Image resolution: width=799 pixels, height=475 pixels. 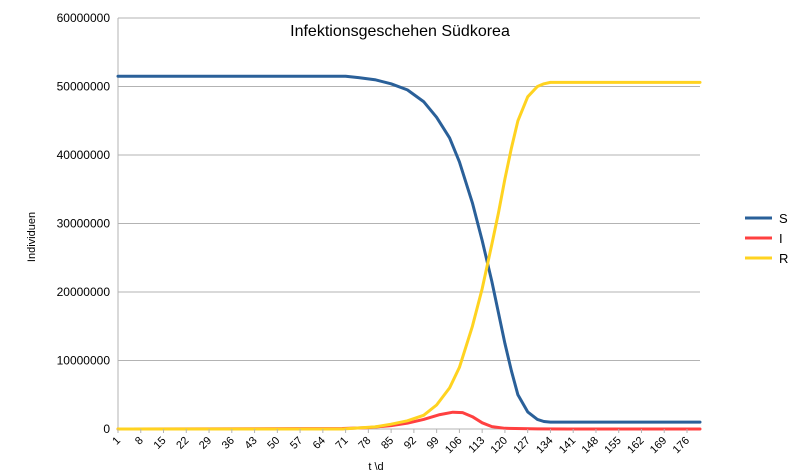 What do you see at coordinates (159, 443) in the screenshot?
I see `x-tick-label: 15` at bounding box center [159, 443].